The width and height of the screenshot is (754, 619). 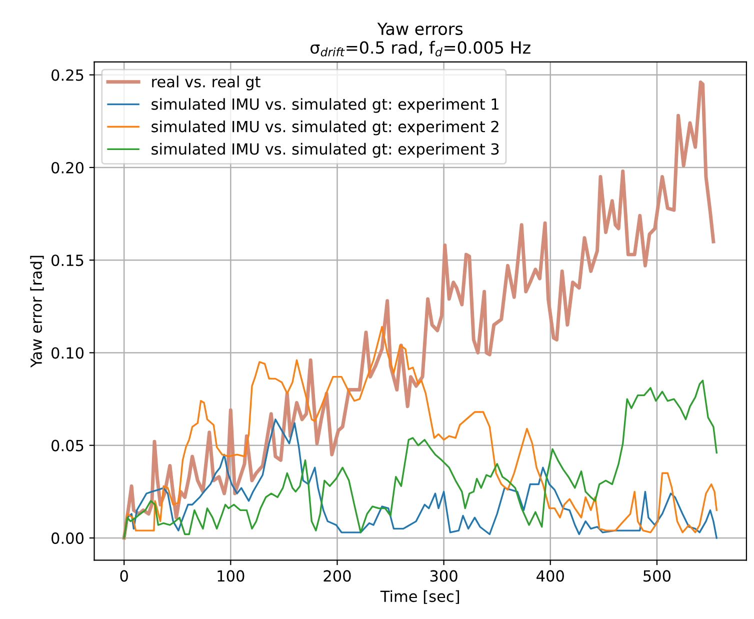 What do you see at coordinates (68, 353) in the screenshot?
I see `y-tick-label: 0.10` at bounding box center [68, 353].